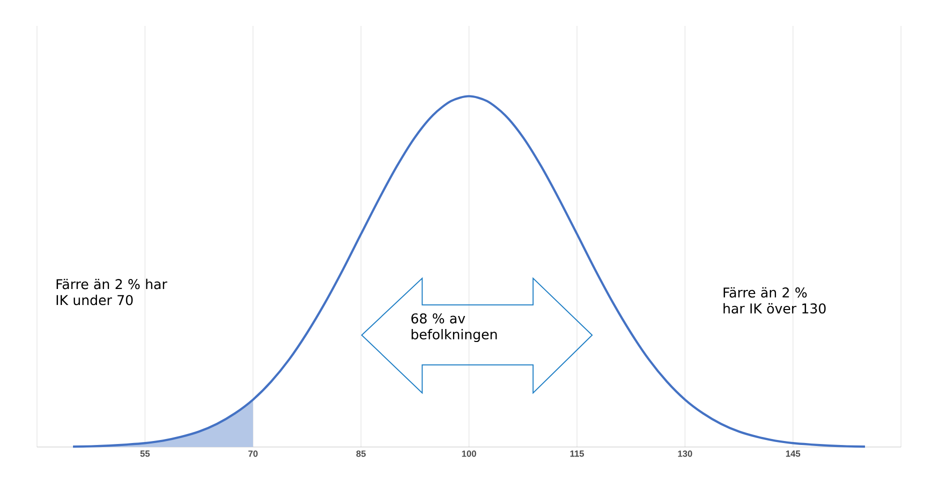 Image resolution: width=927 pixels, height=478 pixels. I want to click on x-tick-label: 145, so click(793, 453).